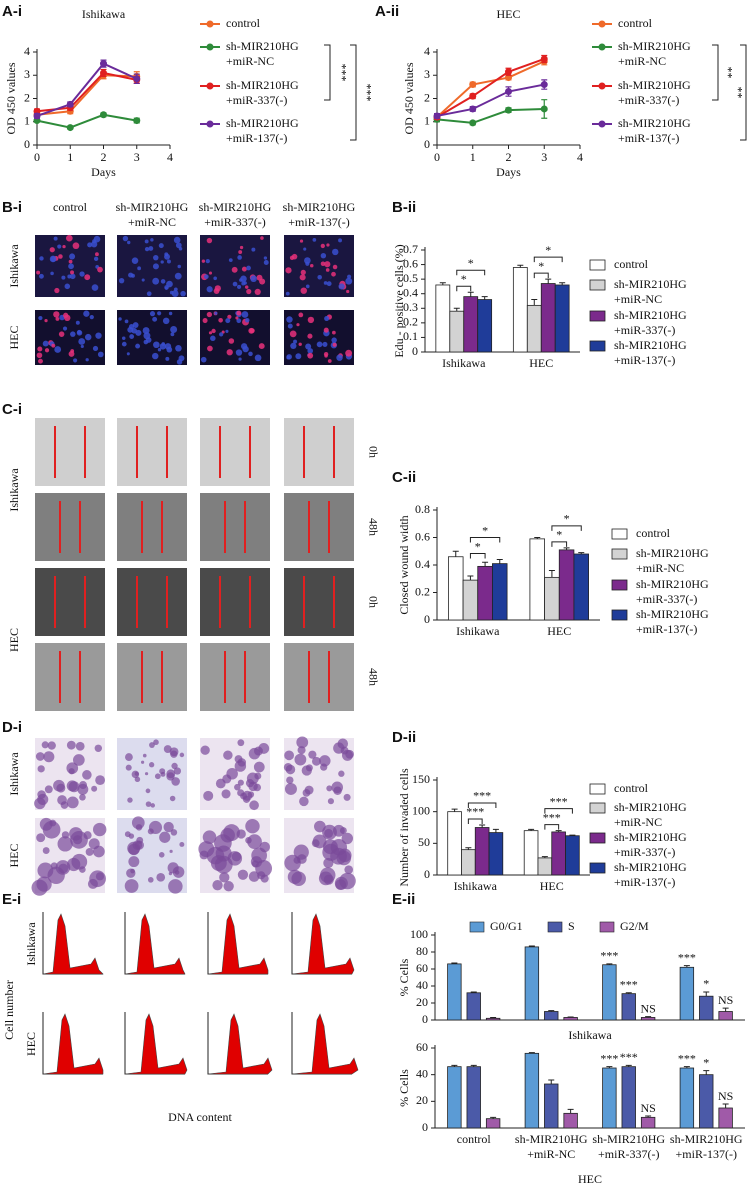  Describe the element at coordinates (629, 1146) in the screenshot. I see `x-tick-label: sh-MIR210HG +miR-337(-)` at that location.